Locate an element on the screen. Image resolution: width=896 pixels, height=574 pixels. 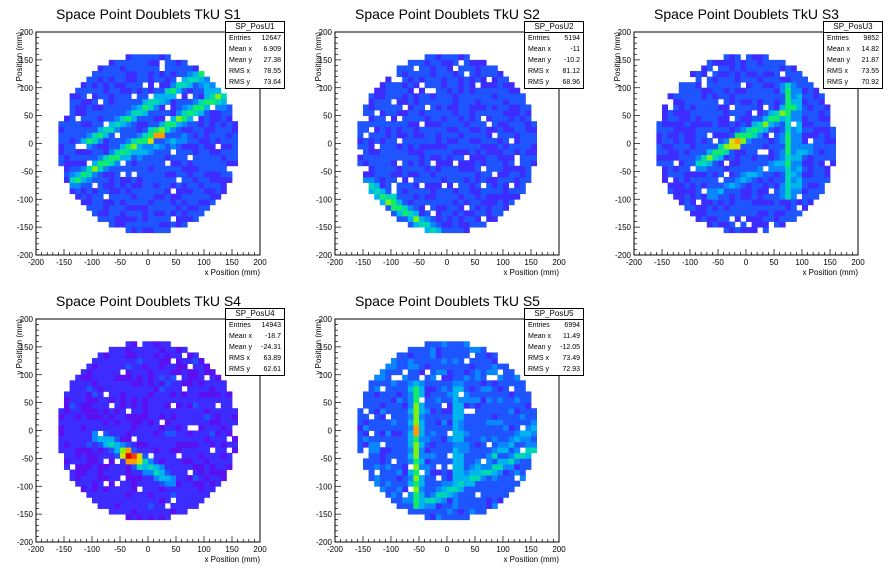
x-tick-label: -150 is located at coordinates (363, 262).